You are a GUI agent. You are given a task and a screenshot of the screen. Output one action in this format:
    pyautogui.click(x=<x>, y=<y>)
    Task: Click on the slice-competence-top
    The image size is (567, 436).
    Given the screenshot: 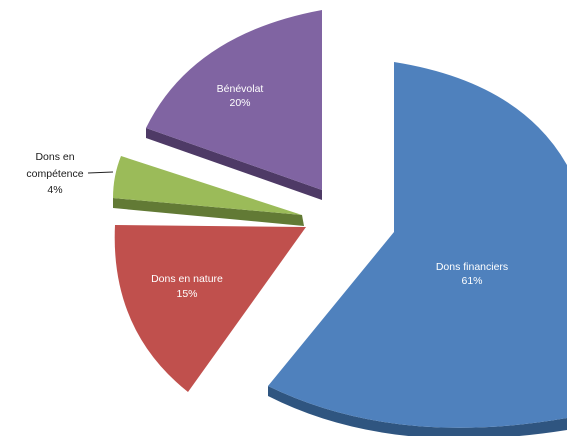 What is the action you would take?
    pyautogui.click(x=207, y=185)
    